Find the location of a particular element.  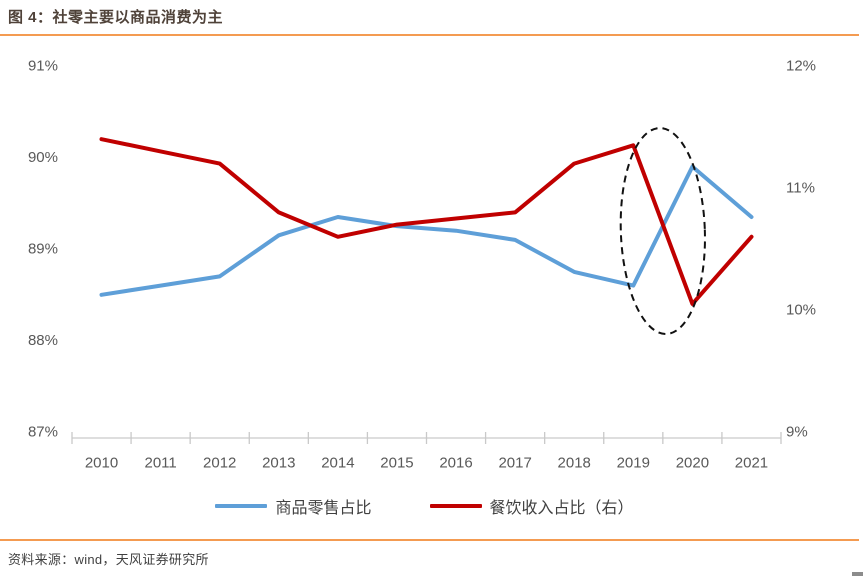

legend-label-catering-income: 餐饮收入占比（右） is located at coordinates (561, 508).